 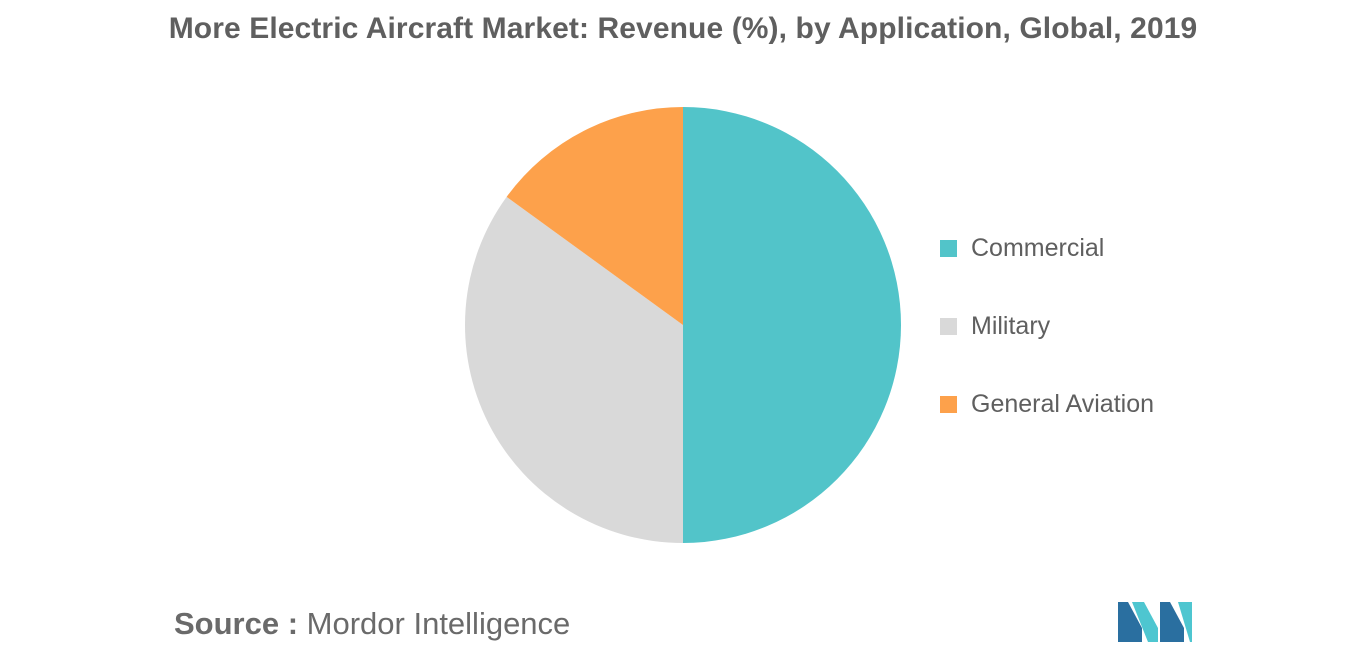 What do you see at coordinates (236, 623) in the screenshot?
I see `source-prefix: Source :` at bounding box center [236, 623].